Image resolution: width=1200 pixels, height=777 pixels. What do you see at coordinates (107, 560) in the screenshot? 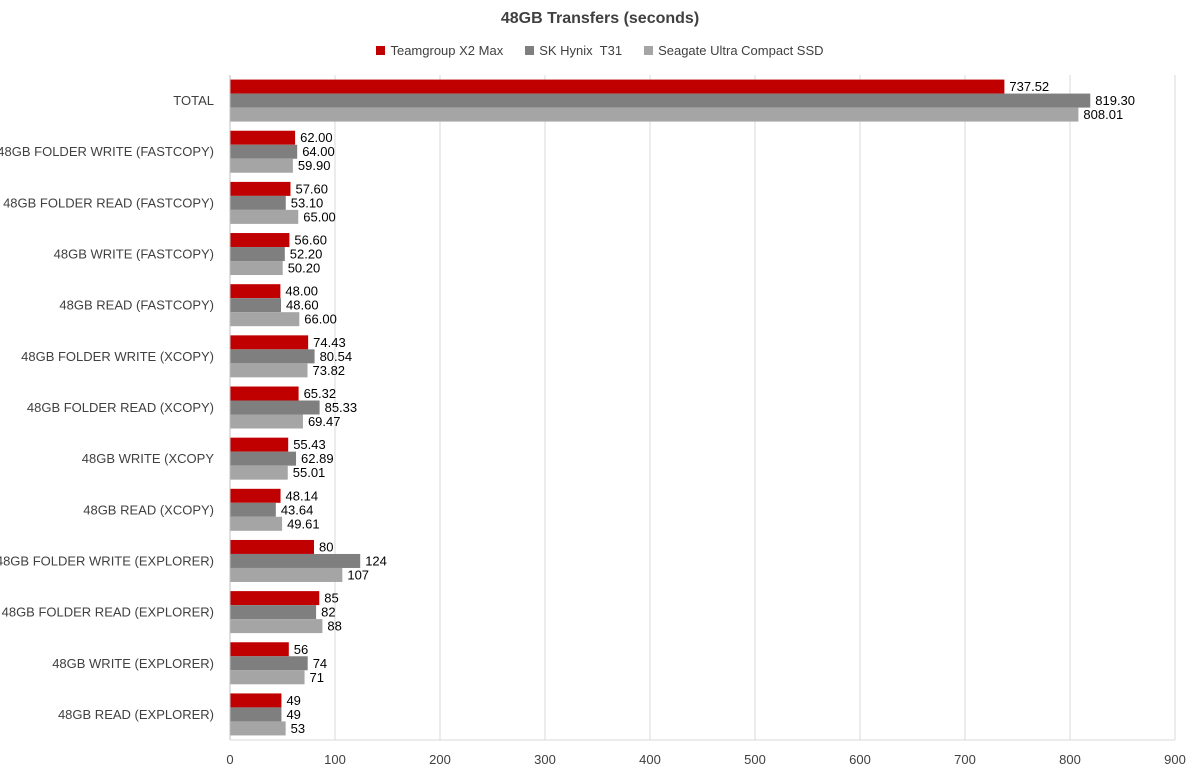
I see `category-label: 48GB FOLDER WRITE (EXPLORER)` at bounding box center [107, 560].